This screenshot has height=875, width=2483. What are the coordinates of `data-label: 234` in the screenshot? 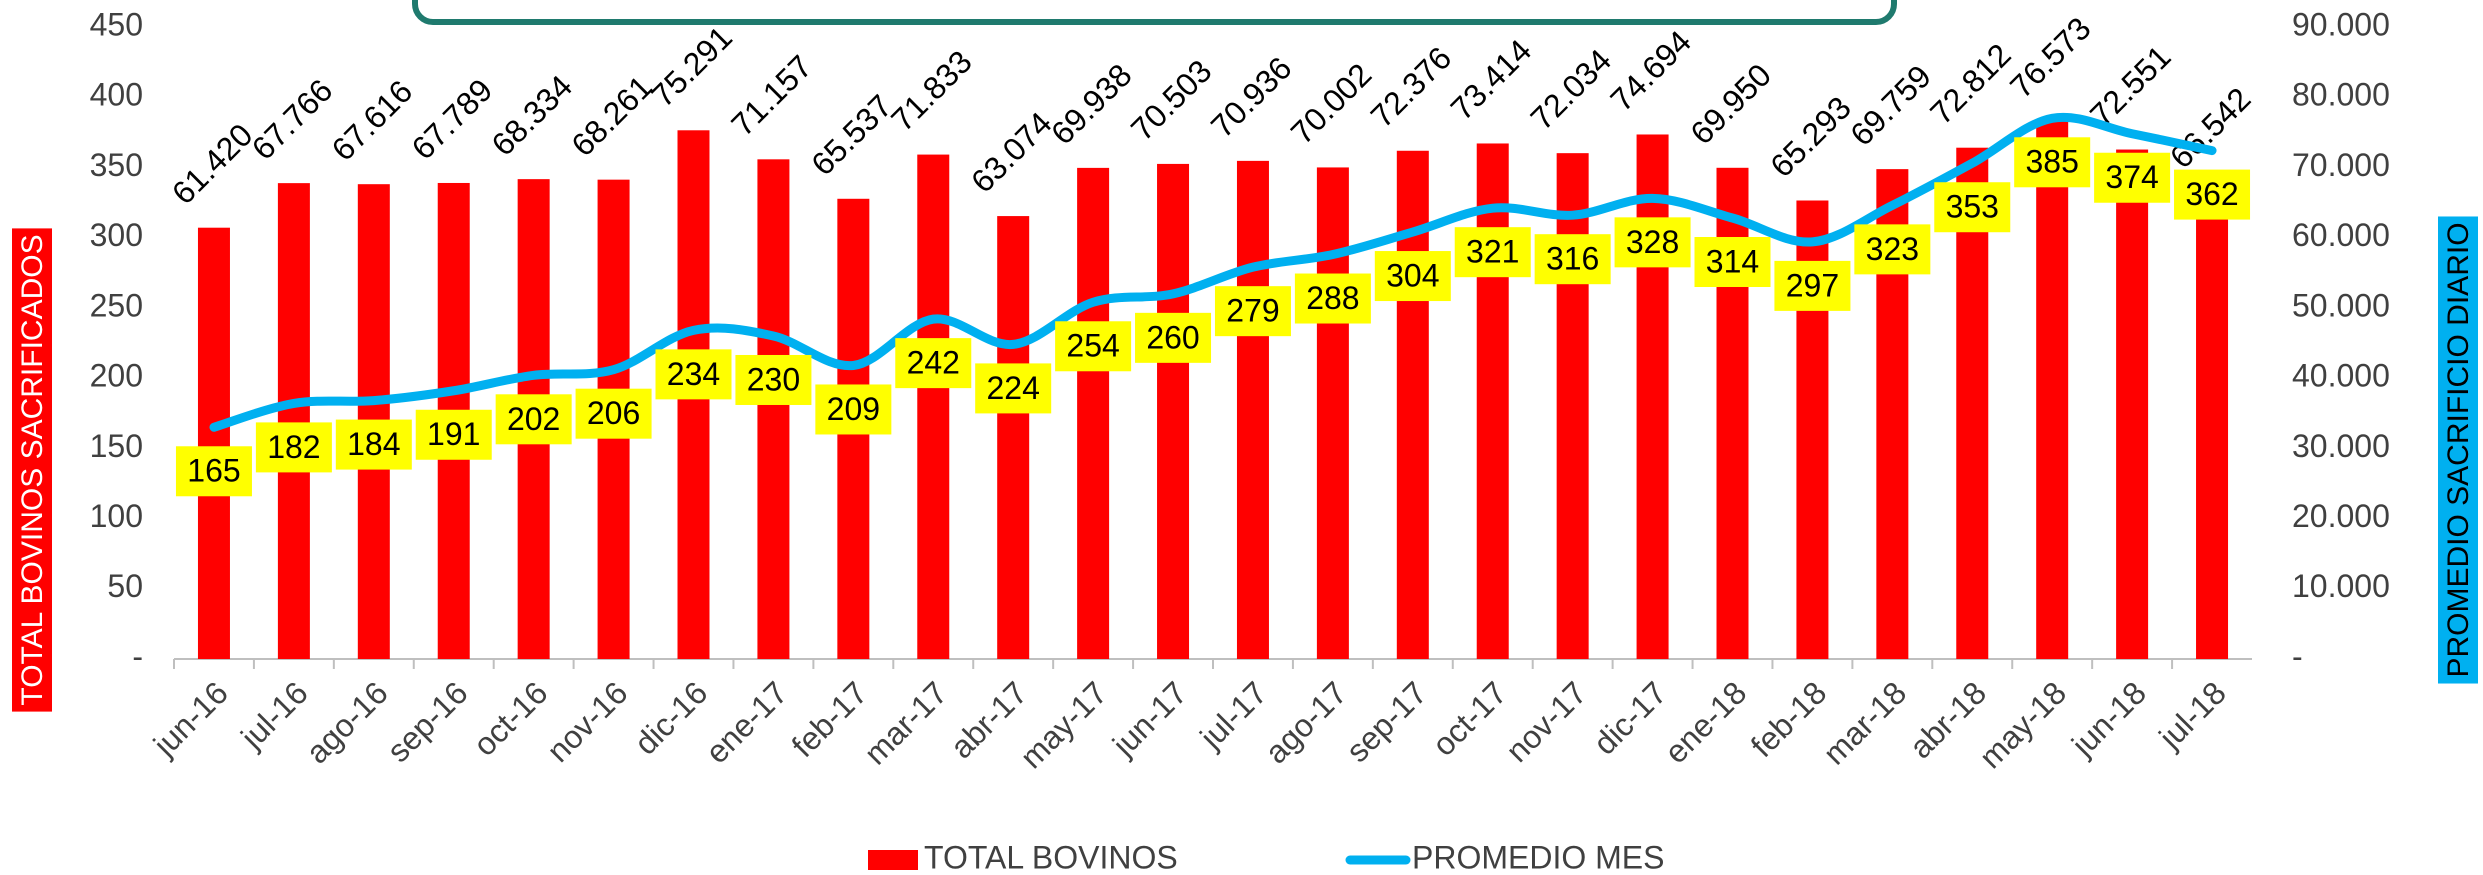 It's located at (693, 374).